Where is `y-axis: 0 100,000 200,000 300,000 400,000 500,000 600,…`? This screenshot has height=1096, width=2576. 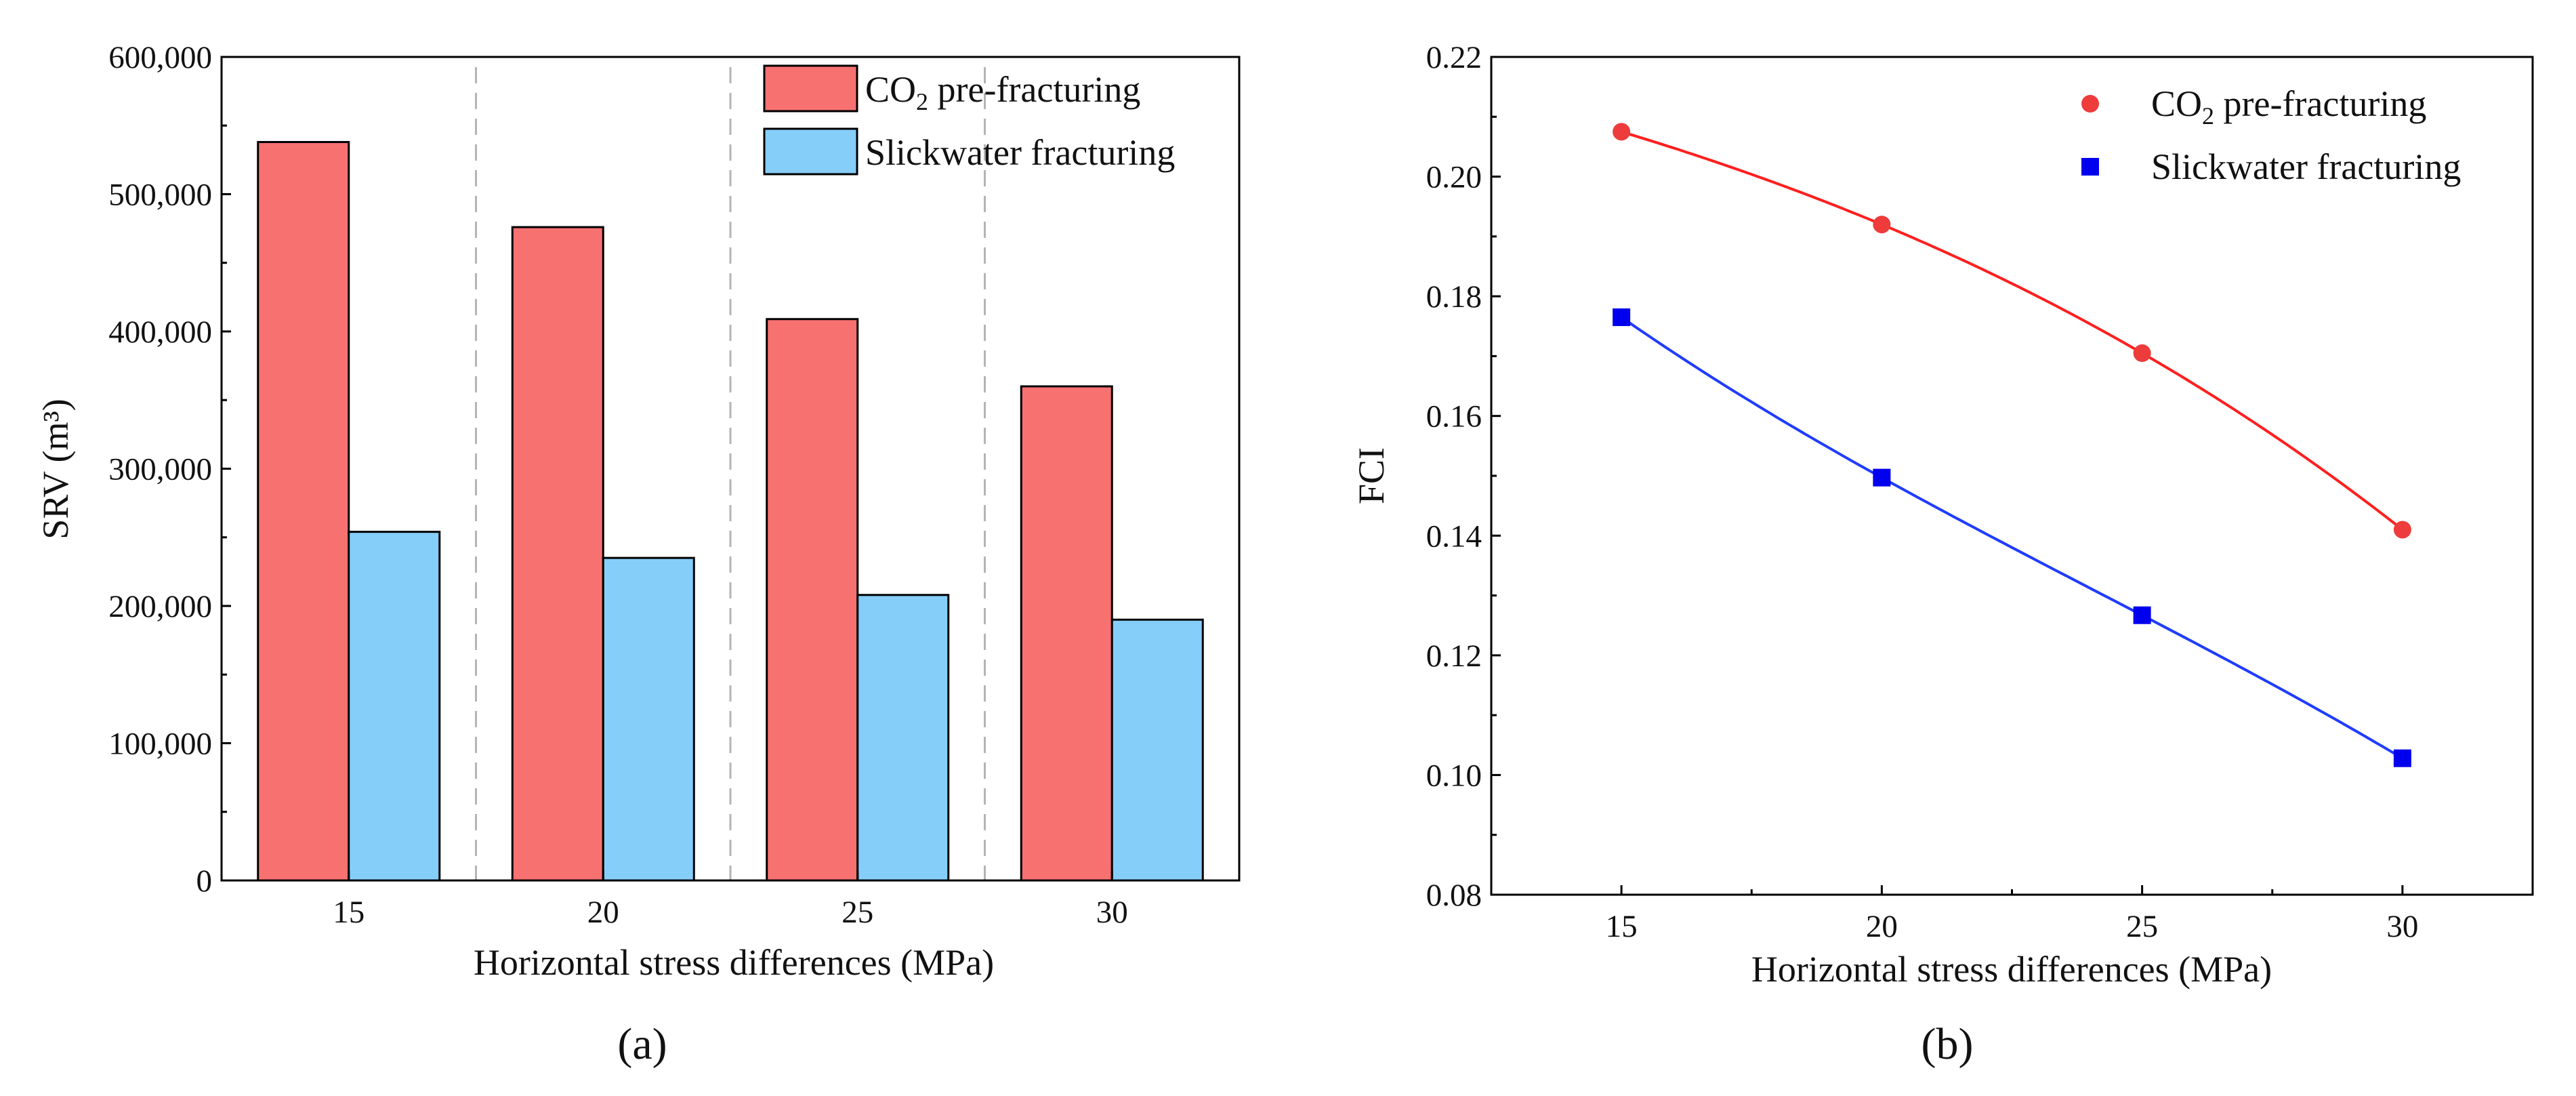
y-axis: 0 100,000 200,000 300,000 400,000 500,000 600,… is located at coordinates (169, 470).